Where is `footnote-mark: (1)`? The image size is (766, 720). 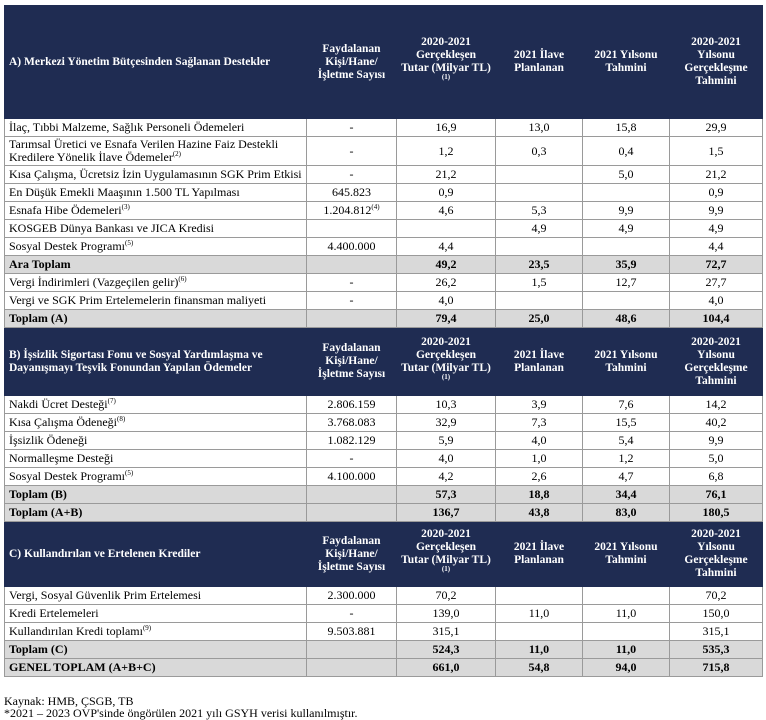 footnote-mark: (1) is located at coordinates (446, 569).